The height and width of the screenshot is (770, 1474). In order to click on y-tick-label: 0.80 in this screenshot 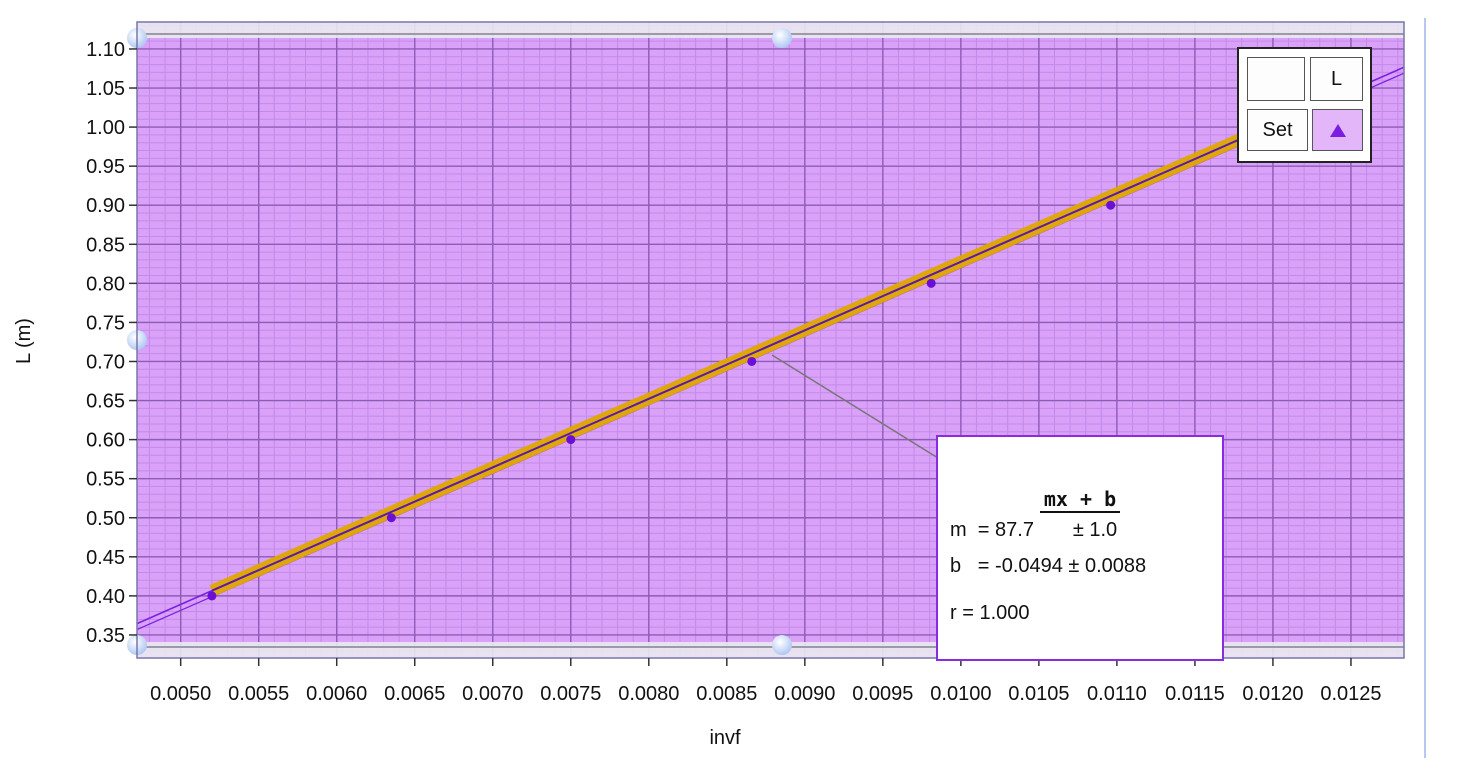, I will do `click(105, 284)`.